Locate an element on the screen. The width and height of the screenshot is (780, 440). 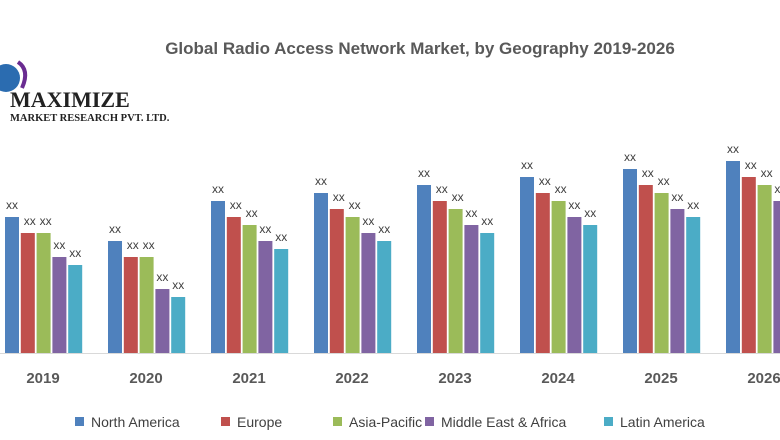
x-tick-label: 2026 is located at coordinates (763, 378).